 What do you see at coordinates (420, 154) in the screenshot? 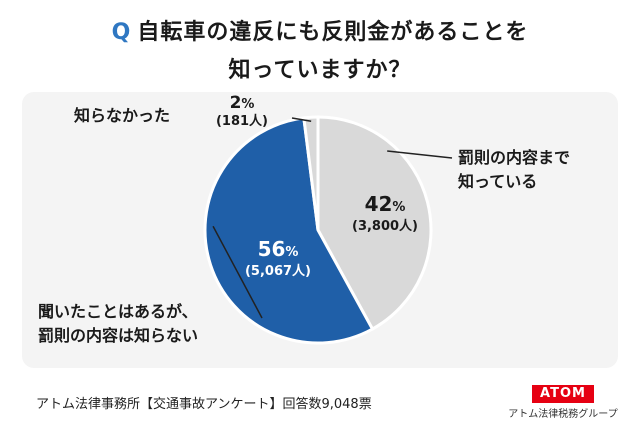
I see `leader-line-known` at bounding box center [420, 154].